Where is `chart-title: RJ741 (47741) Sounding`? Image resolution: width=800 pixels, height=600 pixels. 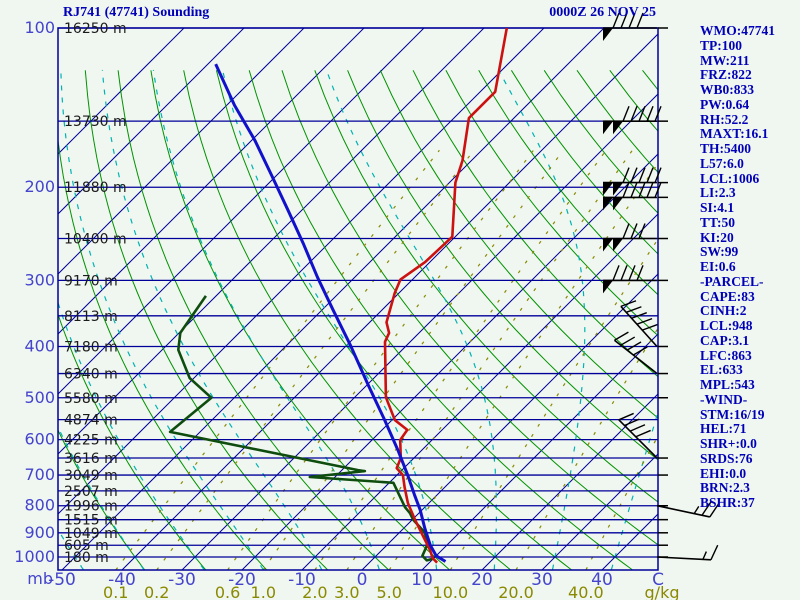 chart-title: RJ741 (47741) Sounding is located at coordinates (136, 12).